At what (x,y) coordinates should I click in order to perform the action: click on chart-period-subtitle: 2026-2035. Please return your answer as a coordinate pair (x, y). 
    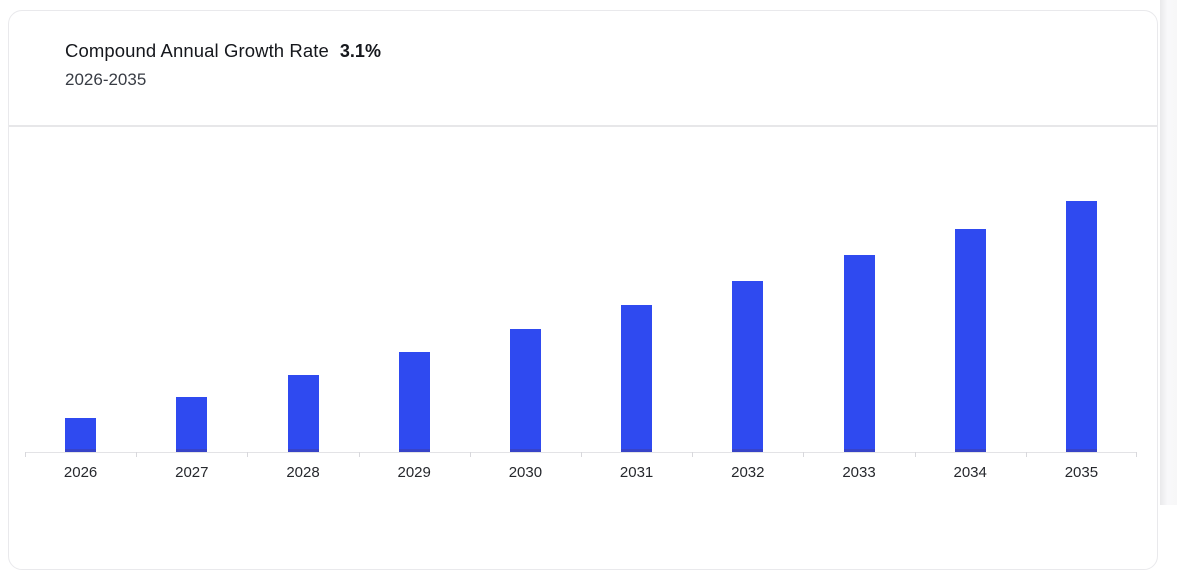
    Looking at the image, I should click on (106, 79).